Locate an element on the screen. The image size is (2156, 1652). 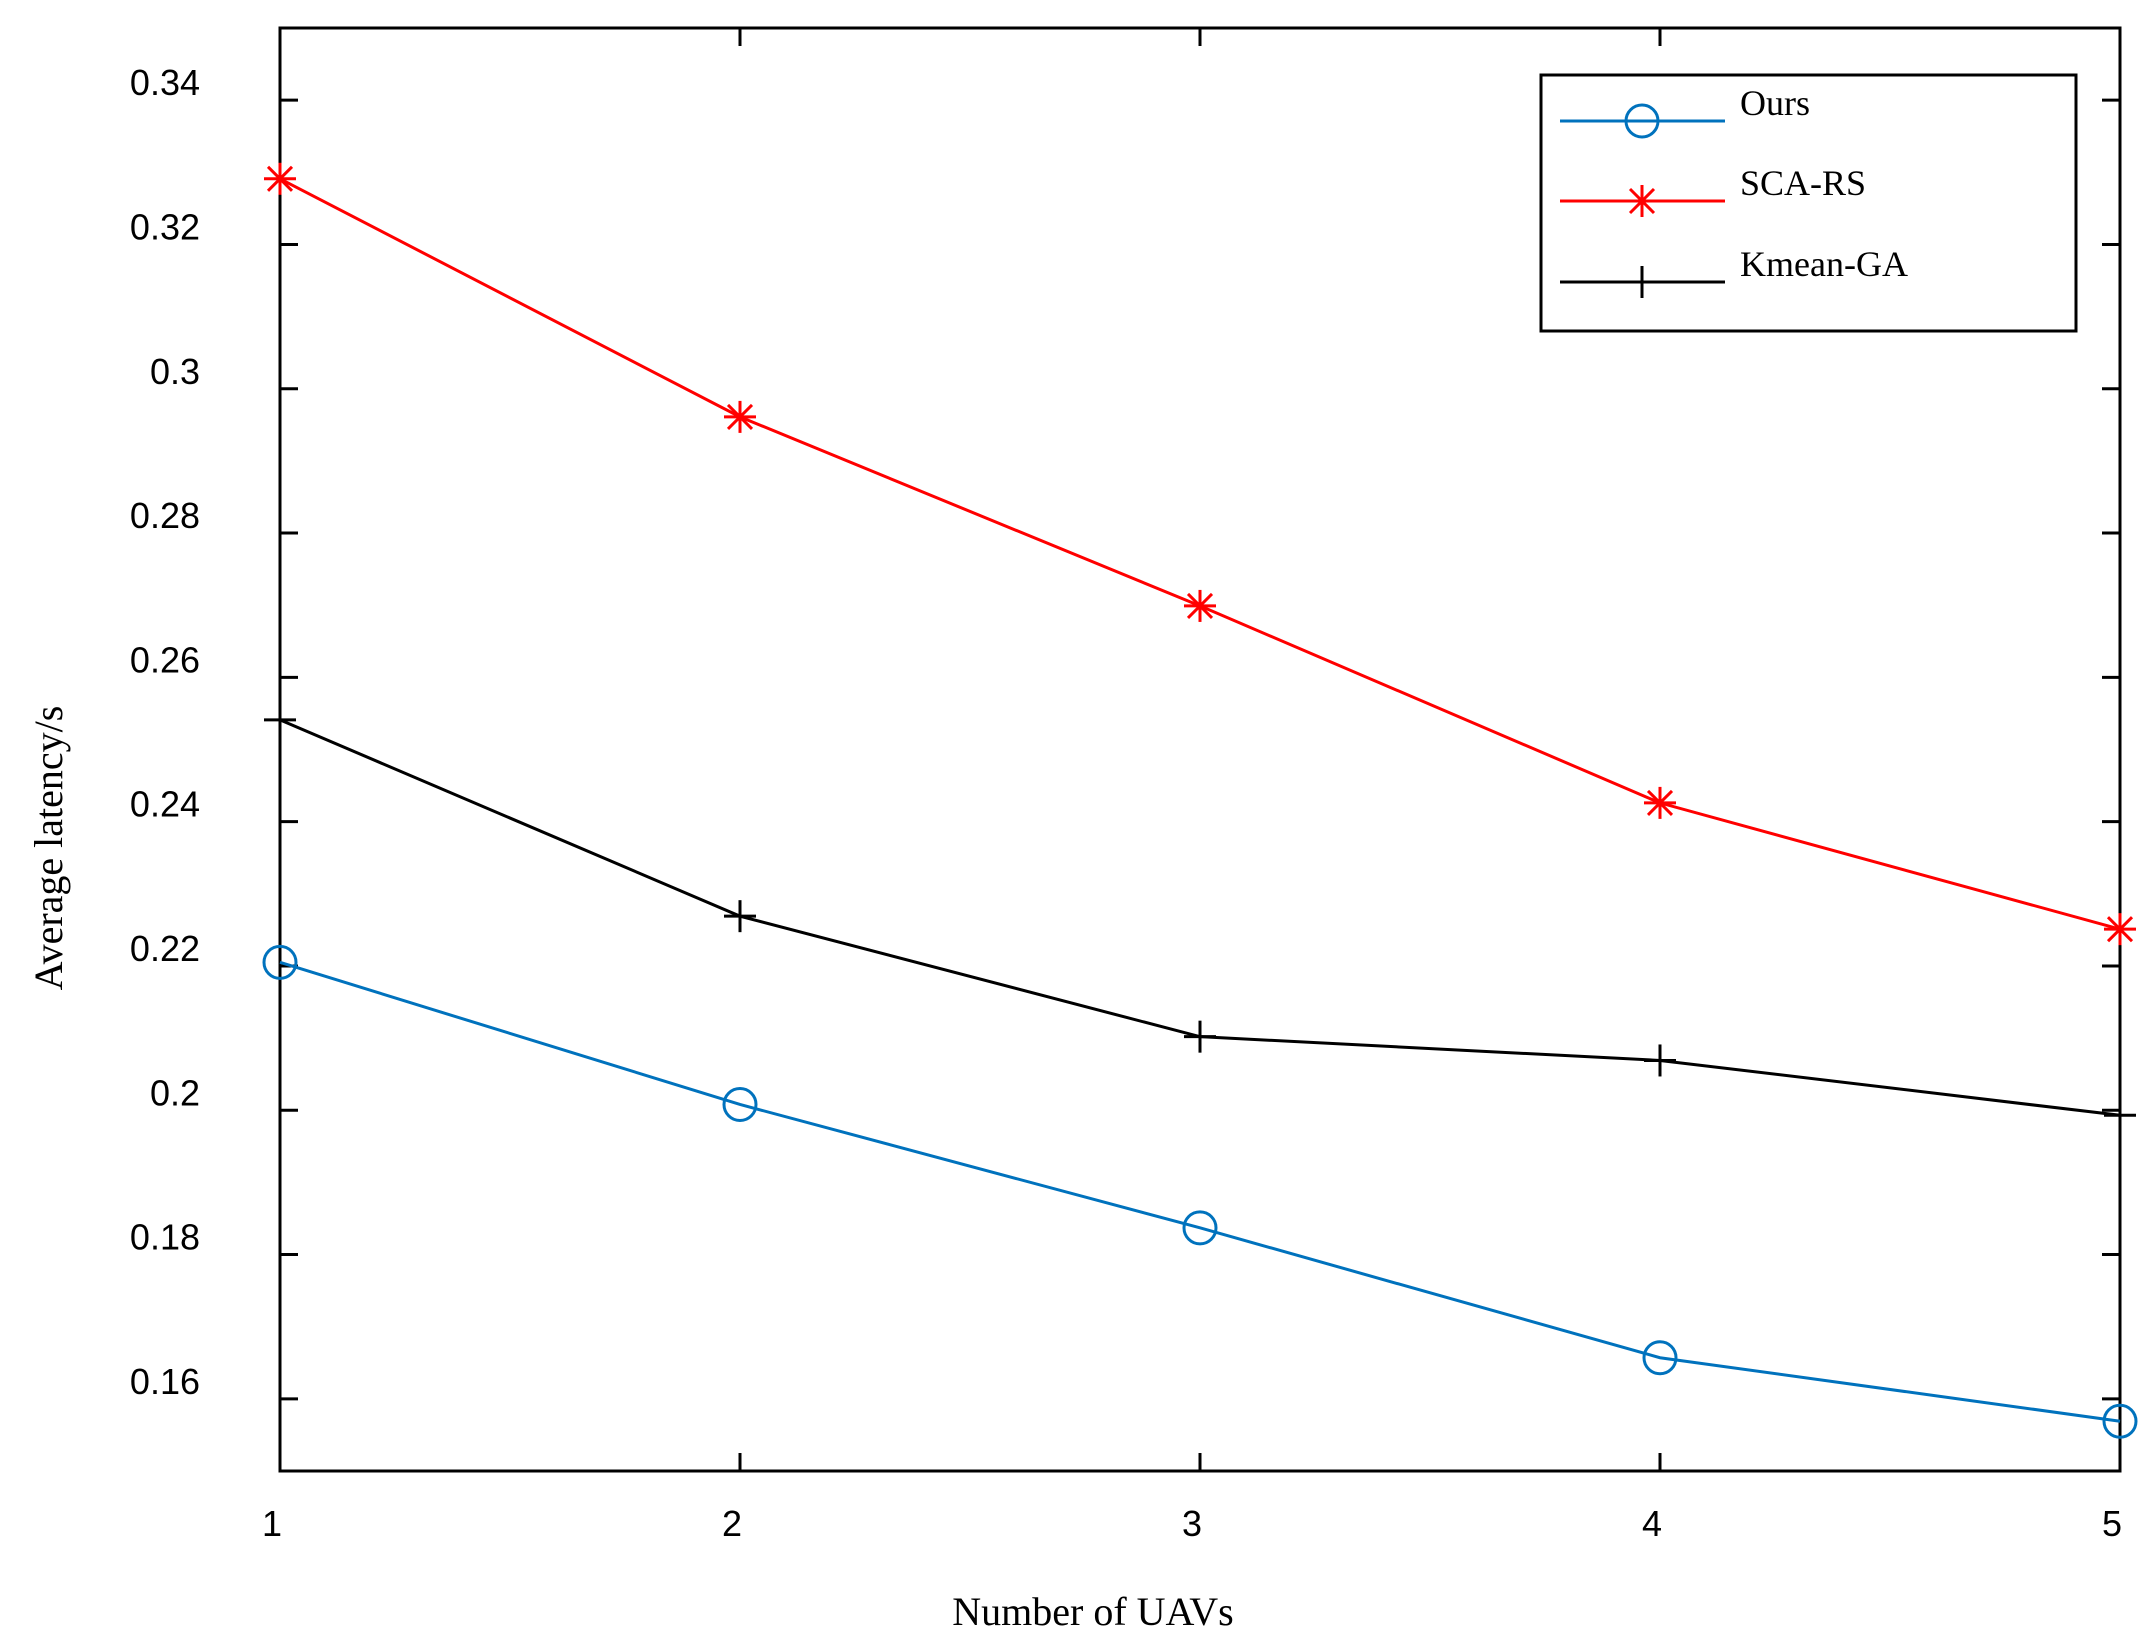
legend-label: Ours is located at coordinates (1775, 103).